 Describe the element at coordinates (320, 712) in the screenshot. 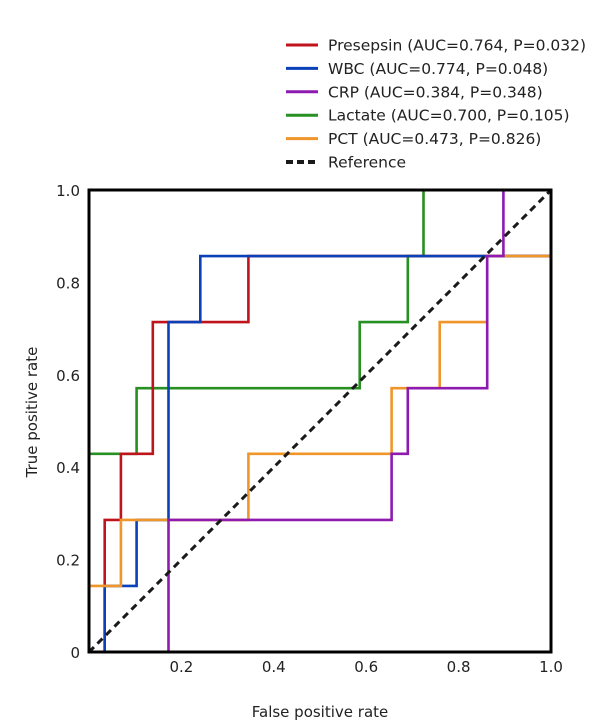

I see `x-axis-title: False positive rate` at that location.